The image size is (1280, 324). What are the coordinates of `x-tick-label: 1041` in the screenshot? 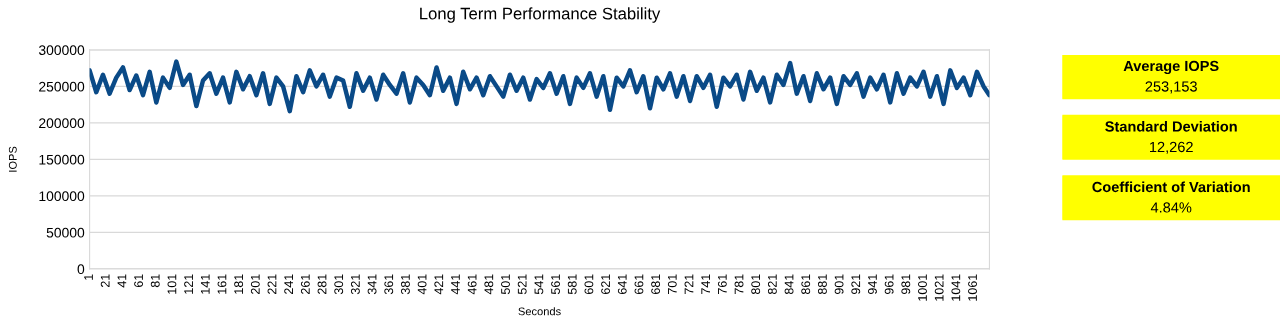 It's located at (956, 287).